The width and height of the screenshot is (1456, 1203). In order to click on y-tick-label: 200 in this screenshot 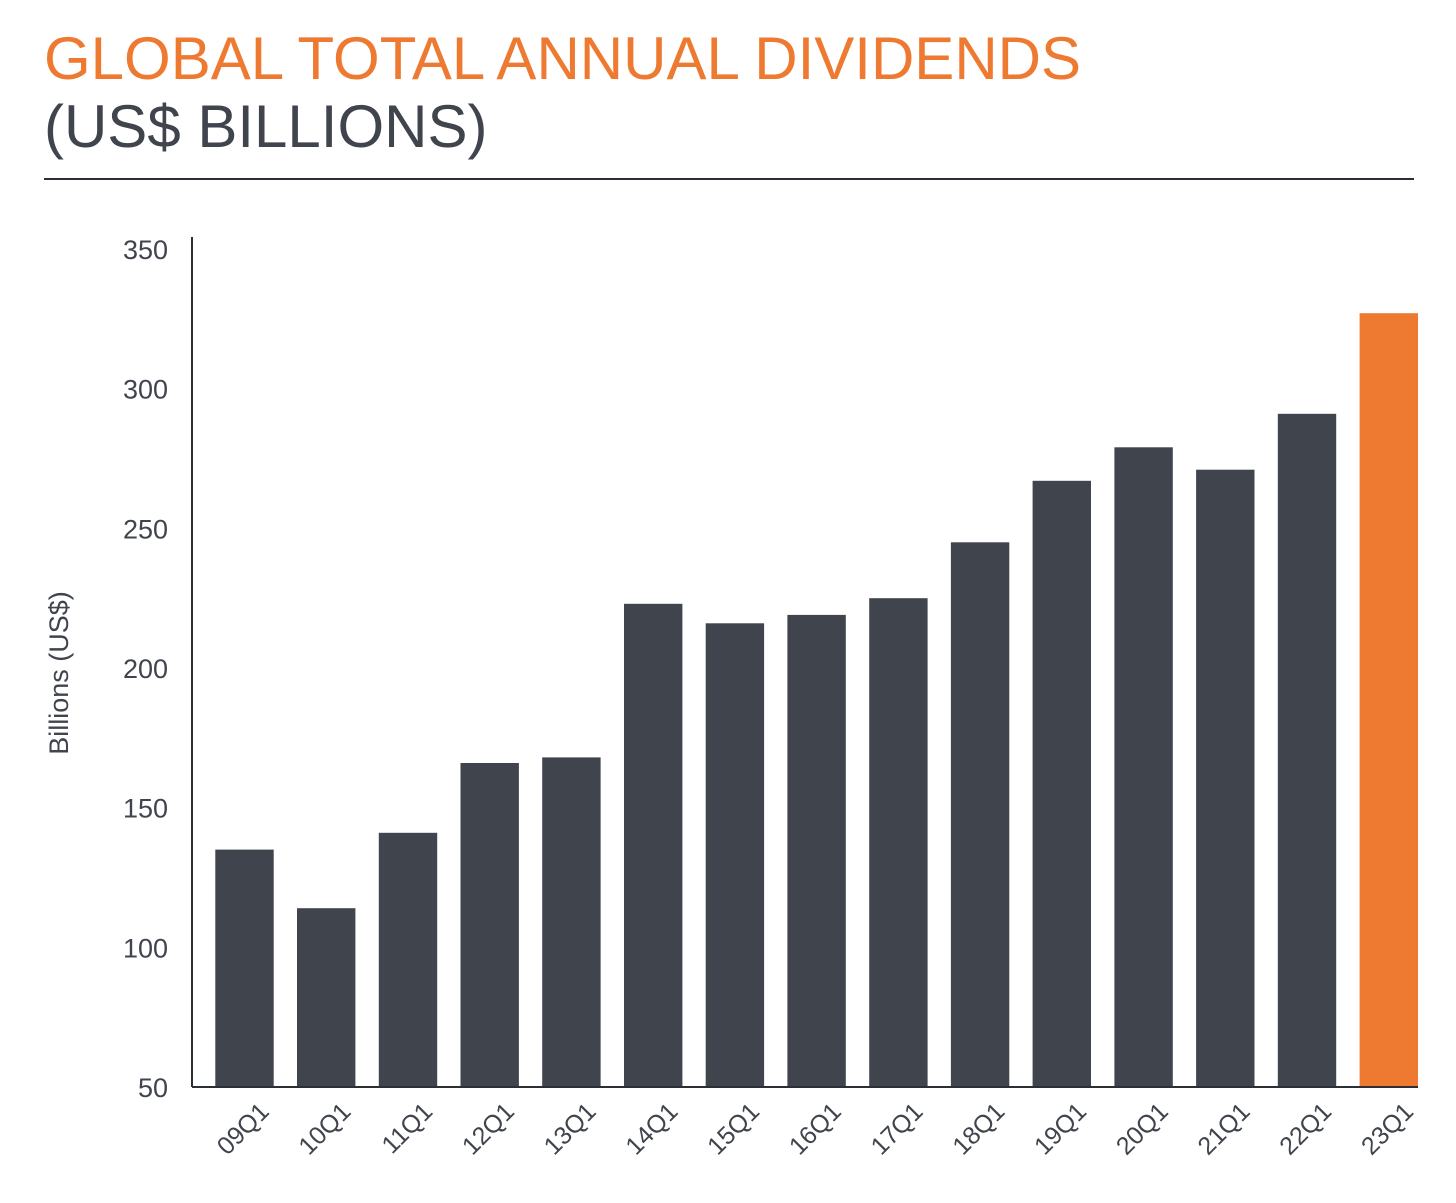, I will do `click(145, 669)`.